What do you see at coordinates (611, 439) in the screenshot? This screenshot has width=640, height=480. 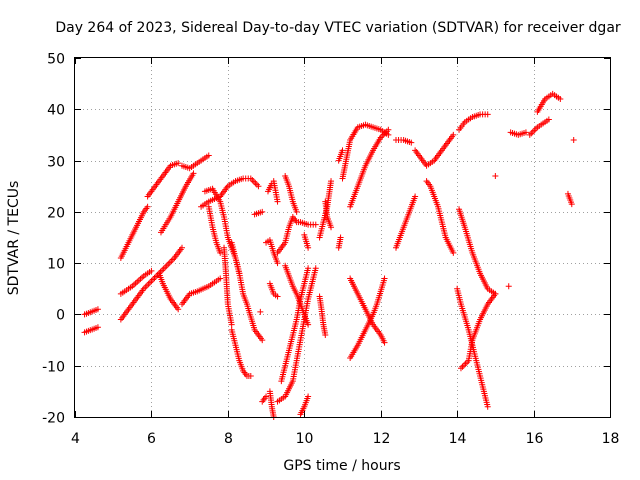 I see `x-tick-label: 18` at bounding box center [611, 439].